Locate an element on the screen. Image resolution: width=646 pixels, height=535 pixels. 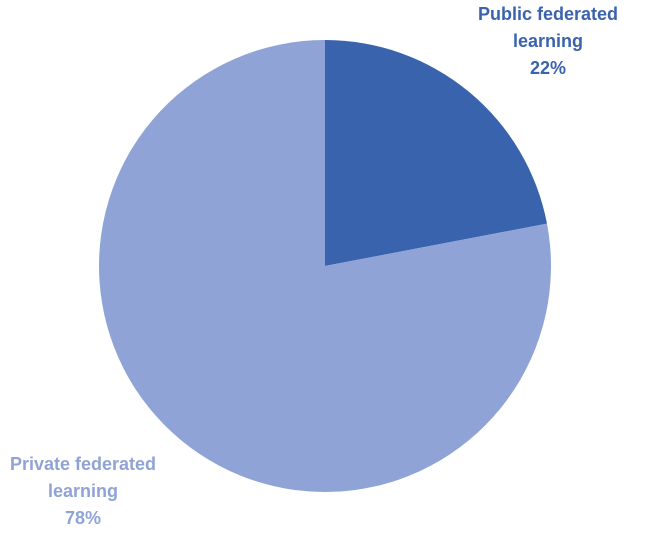
value-label: 22% is located at coordinates (548, 68).